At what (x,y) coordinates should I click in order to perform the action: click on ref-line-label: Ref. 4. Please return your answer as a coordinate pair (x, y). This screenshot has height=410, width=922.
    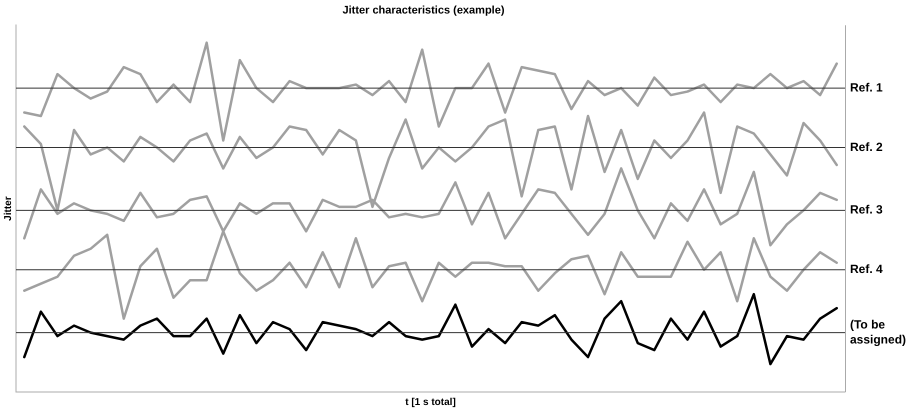
    Looking at the image, I should click on (867, 269).